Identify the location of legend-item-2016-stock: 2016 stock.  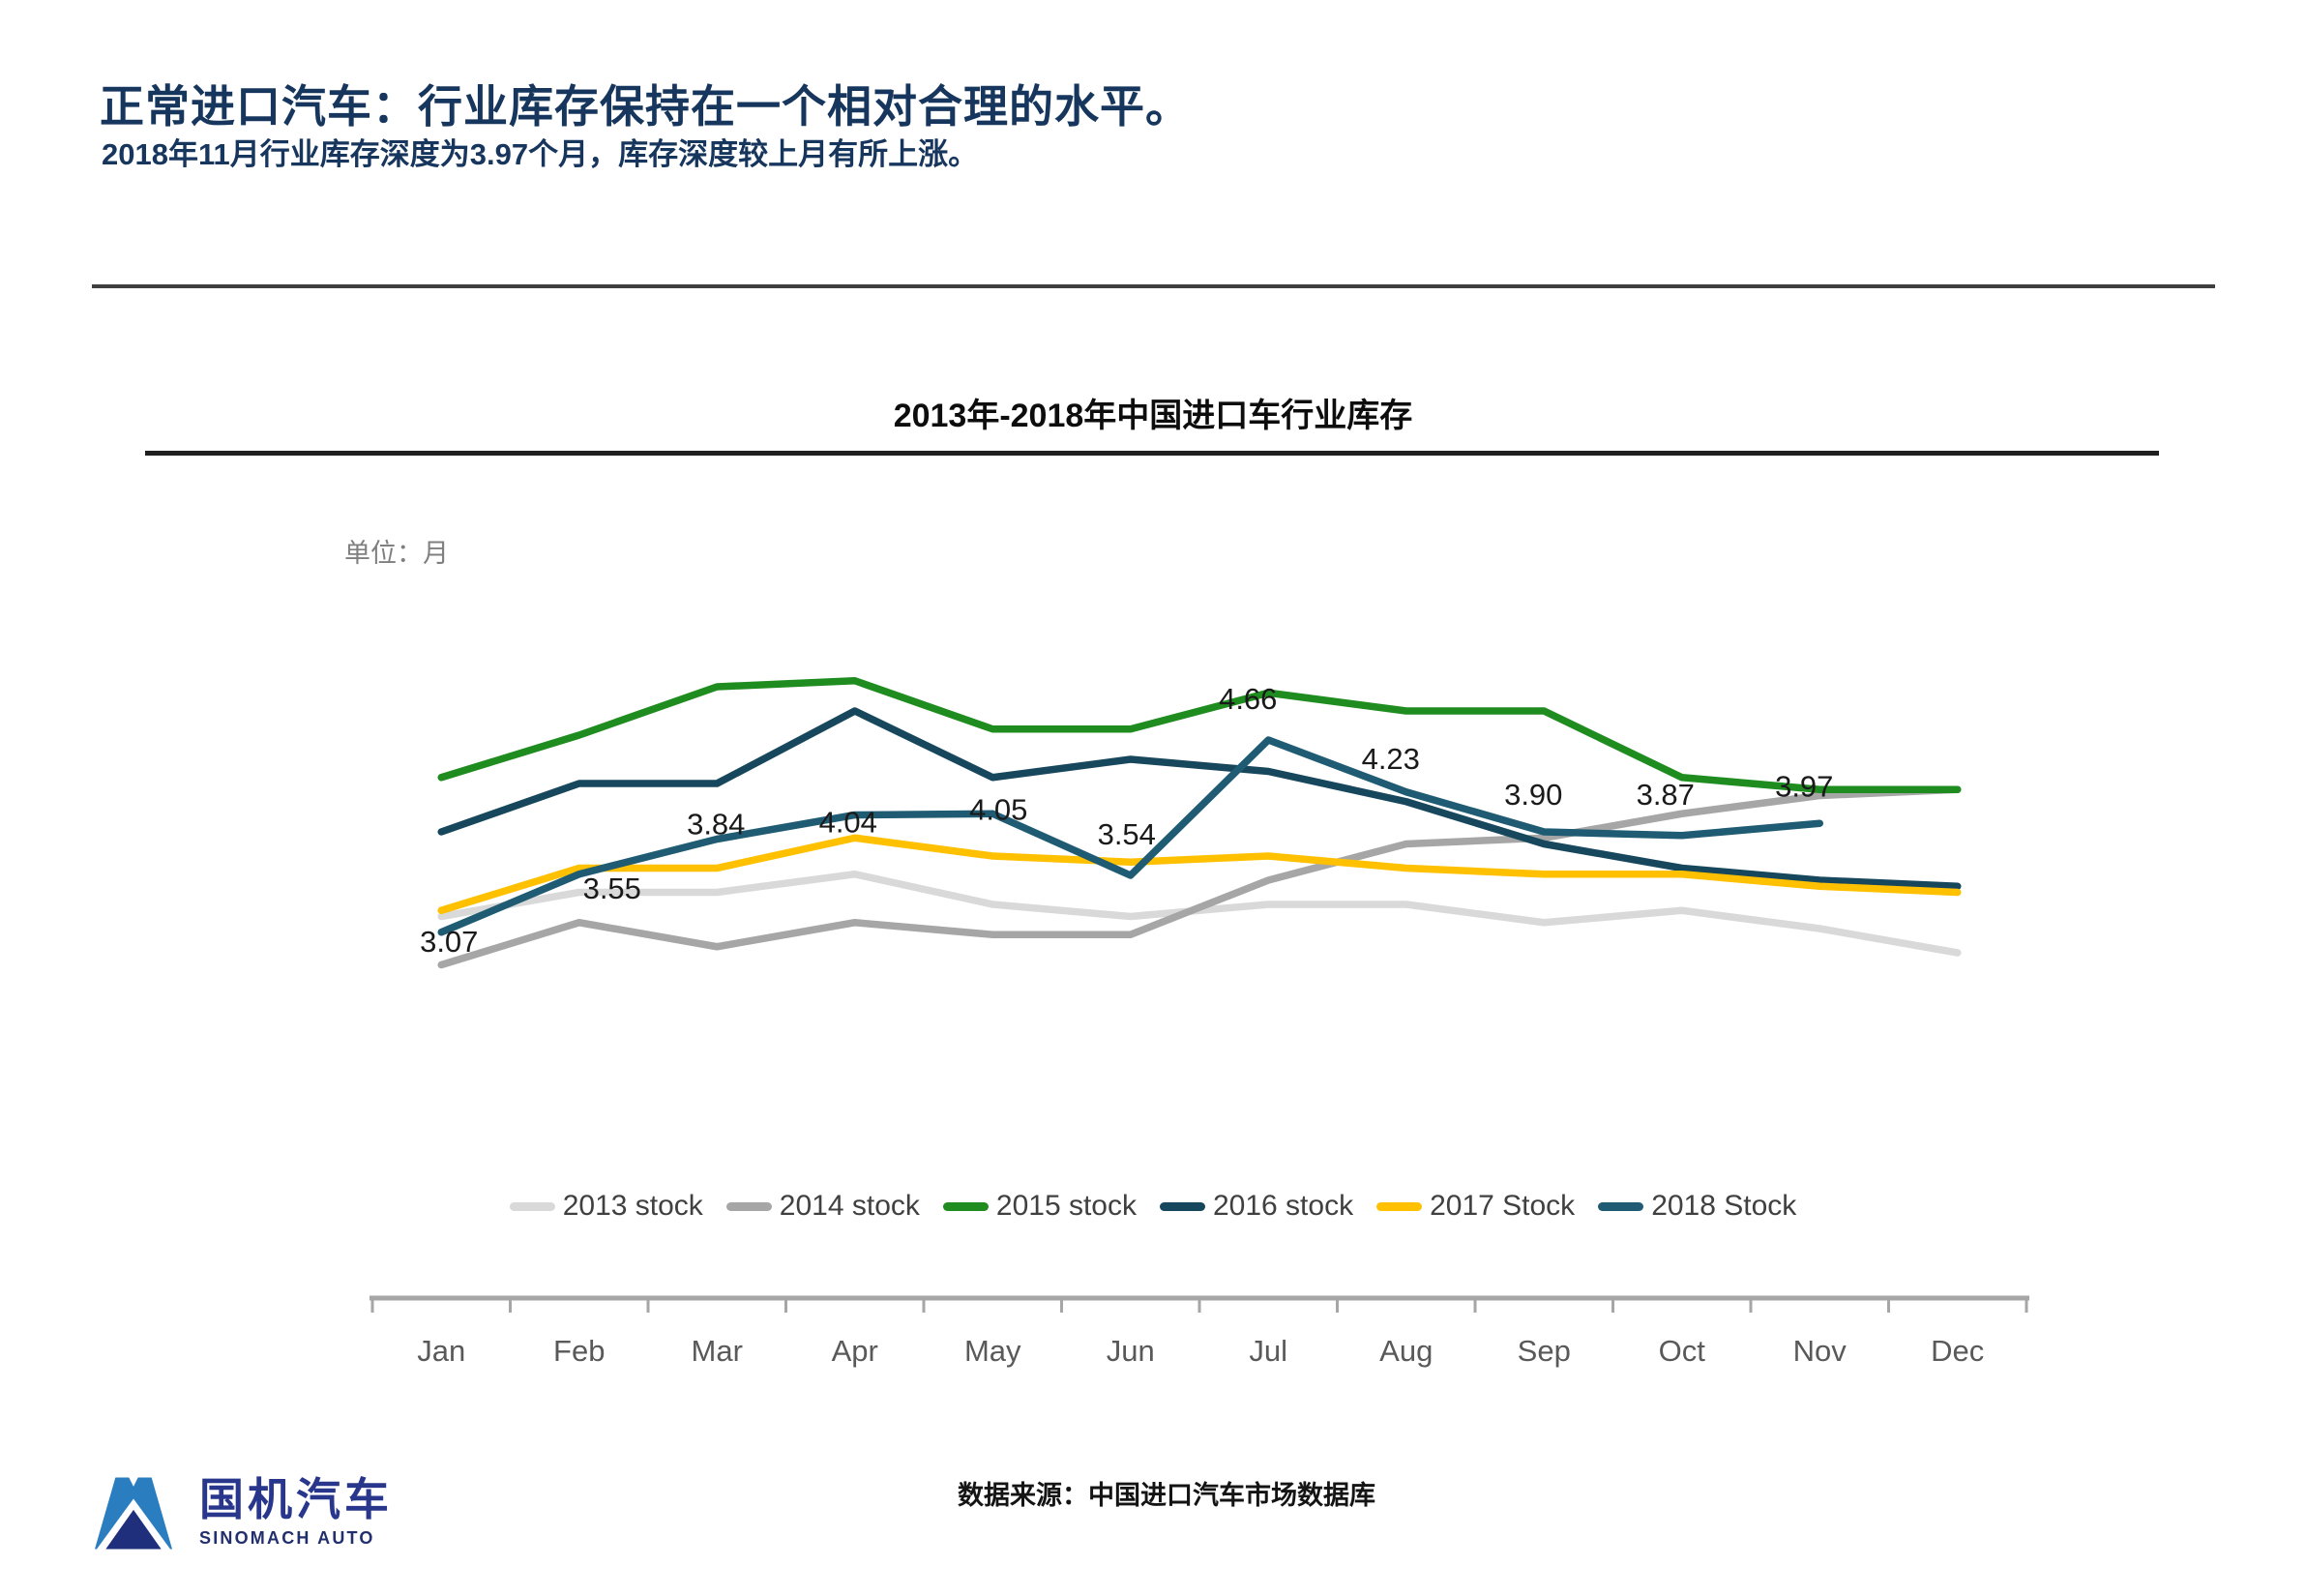
(1256, 1206).